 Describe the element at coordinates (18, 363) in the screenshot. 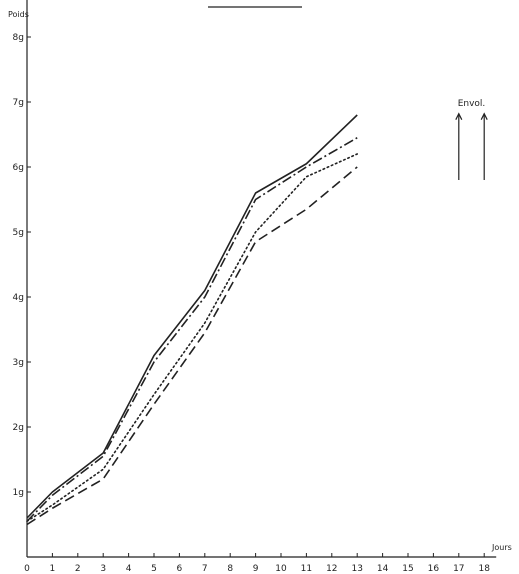

I see `y-tick-label: 3g` at that location.